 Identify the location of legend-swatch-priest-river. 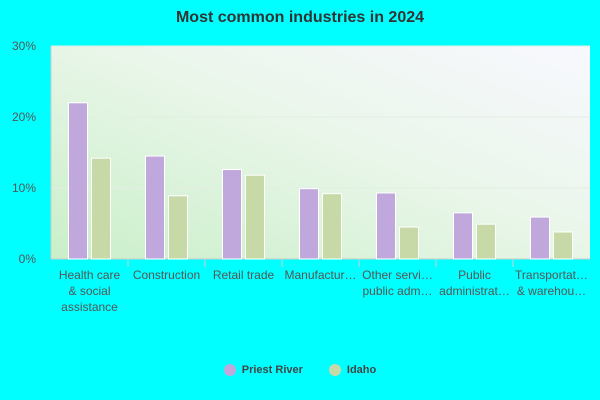
(229, 370).